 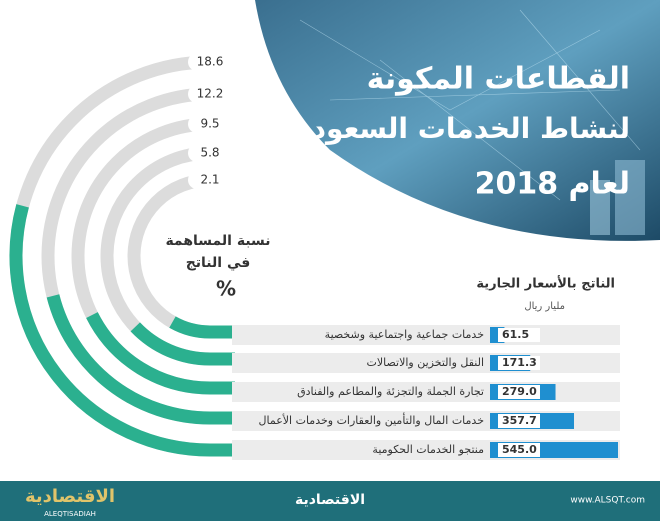 I want to click on radial-value: 18.6, so click(x=210, y=62).